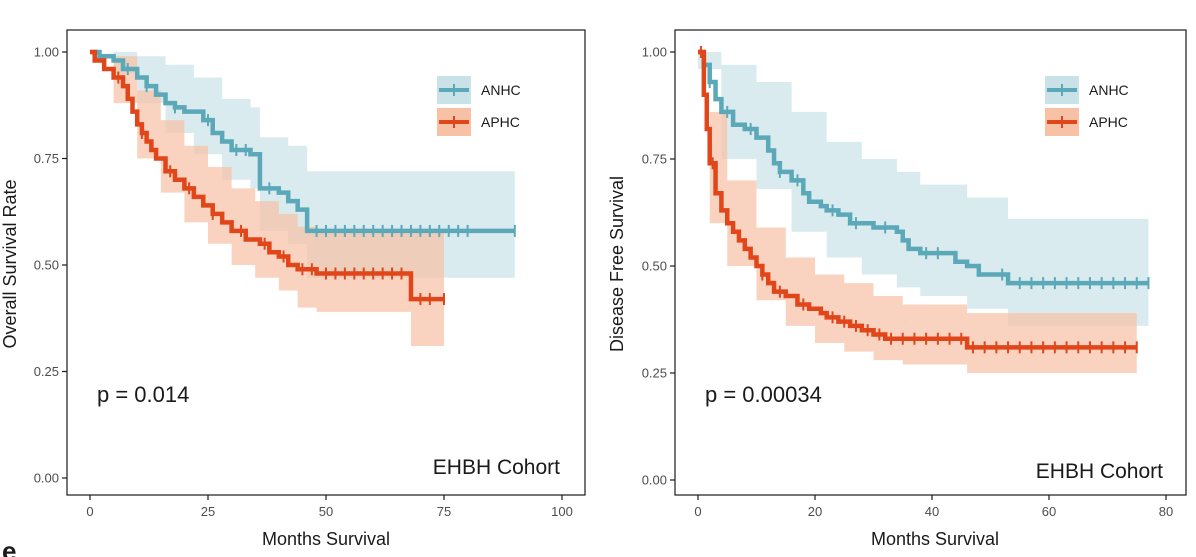  I want to click on x-tick-label: 25, so click(208, 511).